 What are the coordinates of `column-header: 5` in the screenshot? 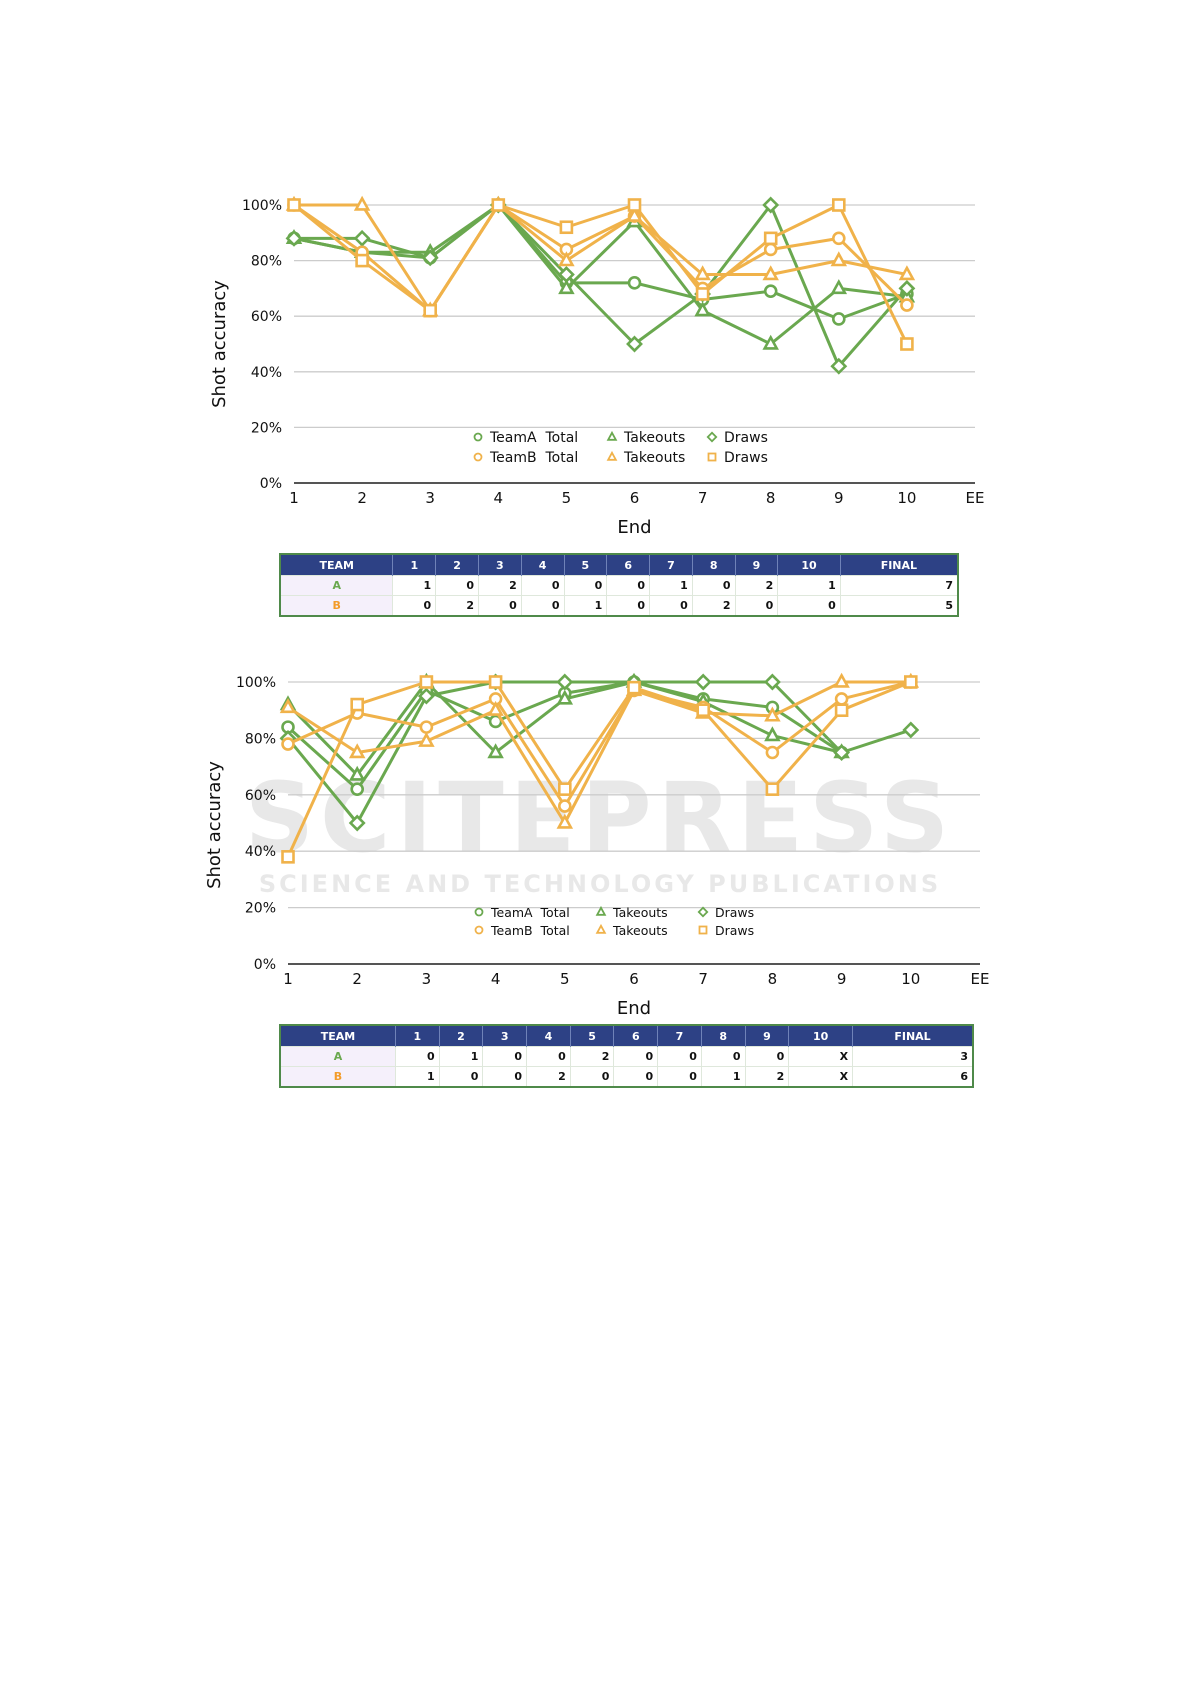 It's located at (592, 1036).